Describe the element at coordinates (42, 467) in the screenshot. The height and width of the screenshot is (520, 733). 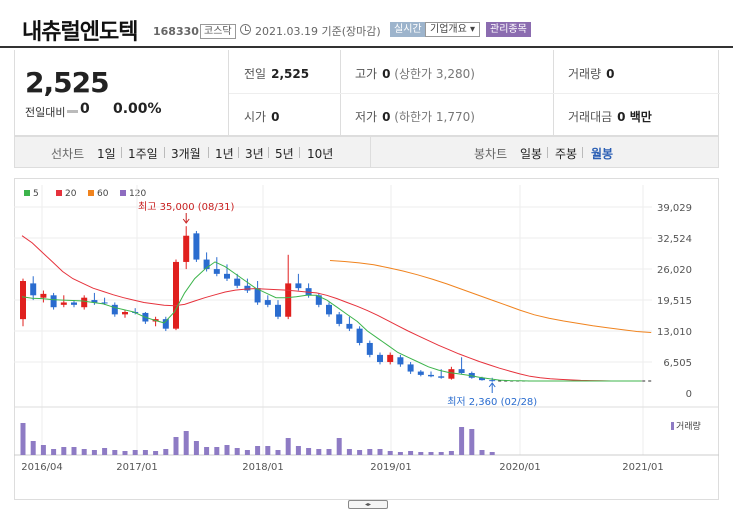
I see `x-tick-label: 2016/04` at that location.